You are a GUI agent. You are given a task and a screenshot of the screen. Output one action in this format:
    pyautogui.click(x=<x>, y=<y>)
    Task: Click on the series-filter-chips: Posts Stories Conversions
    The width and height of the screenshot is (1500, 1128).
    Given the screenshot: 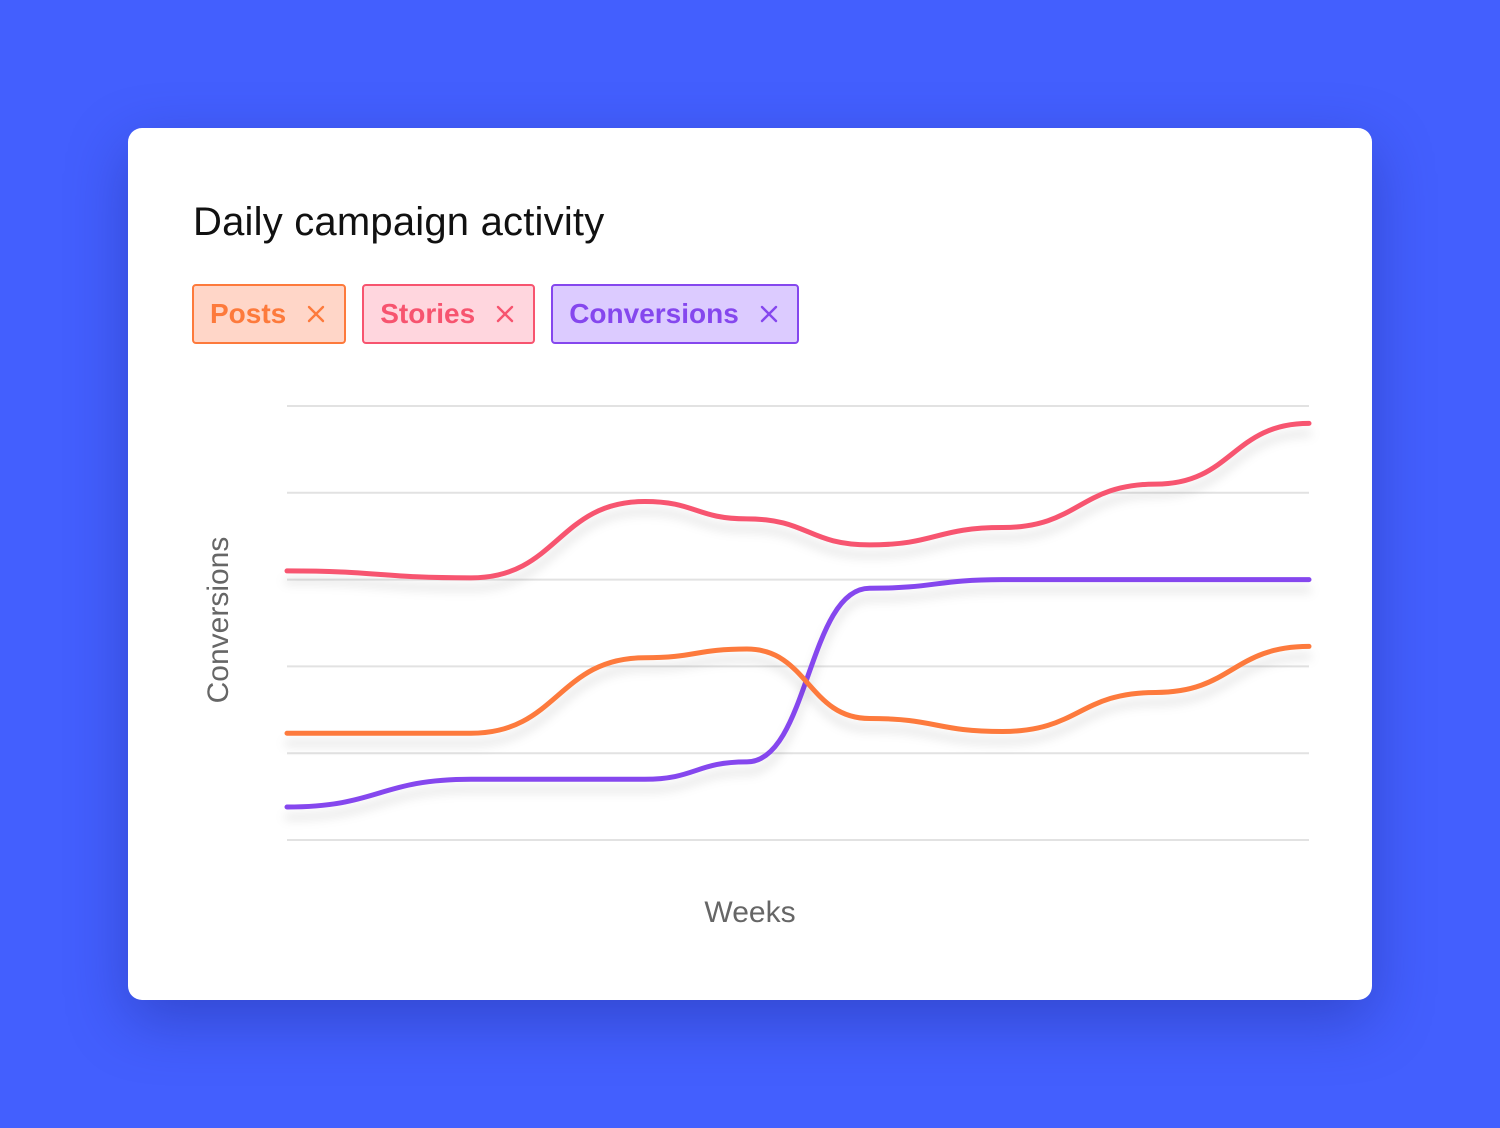 What is the action you would take?
    pyautogui.click(x=495, y=314)
    